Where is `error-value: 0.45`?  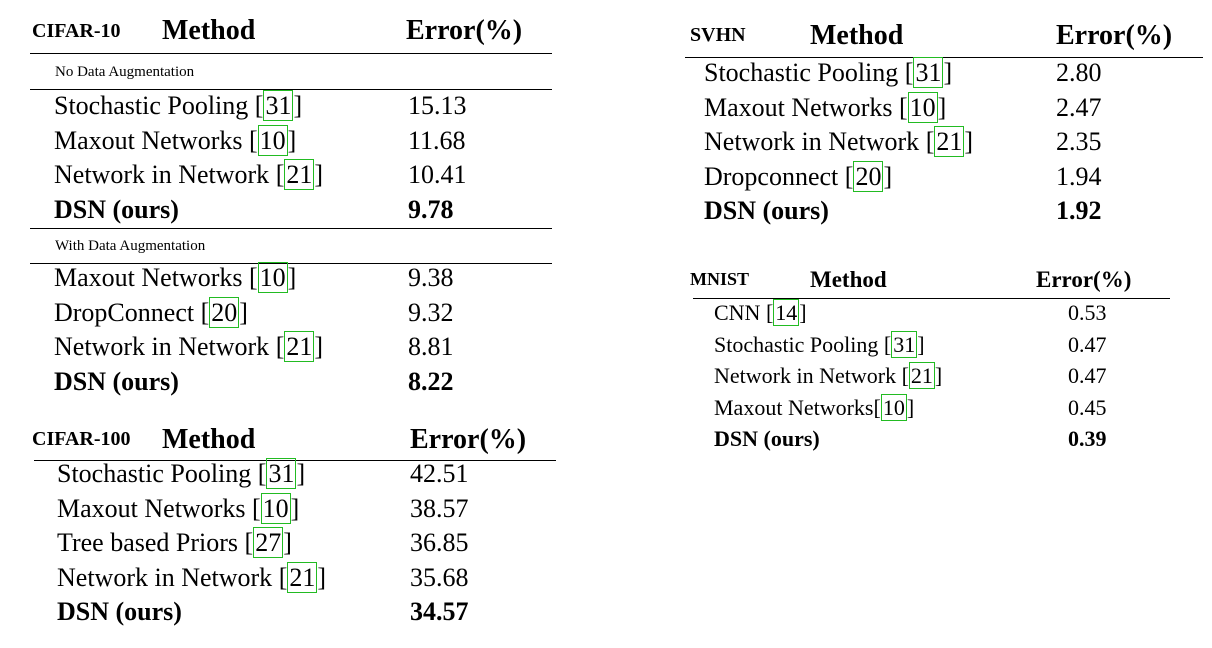 error-value: 0.45 is located at coordinates (1087, 407).